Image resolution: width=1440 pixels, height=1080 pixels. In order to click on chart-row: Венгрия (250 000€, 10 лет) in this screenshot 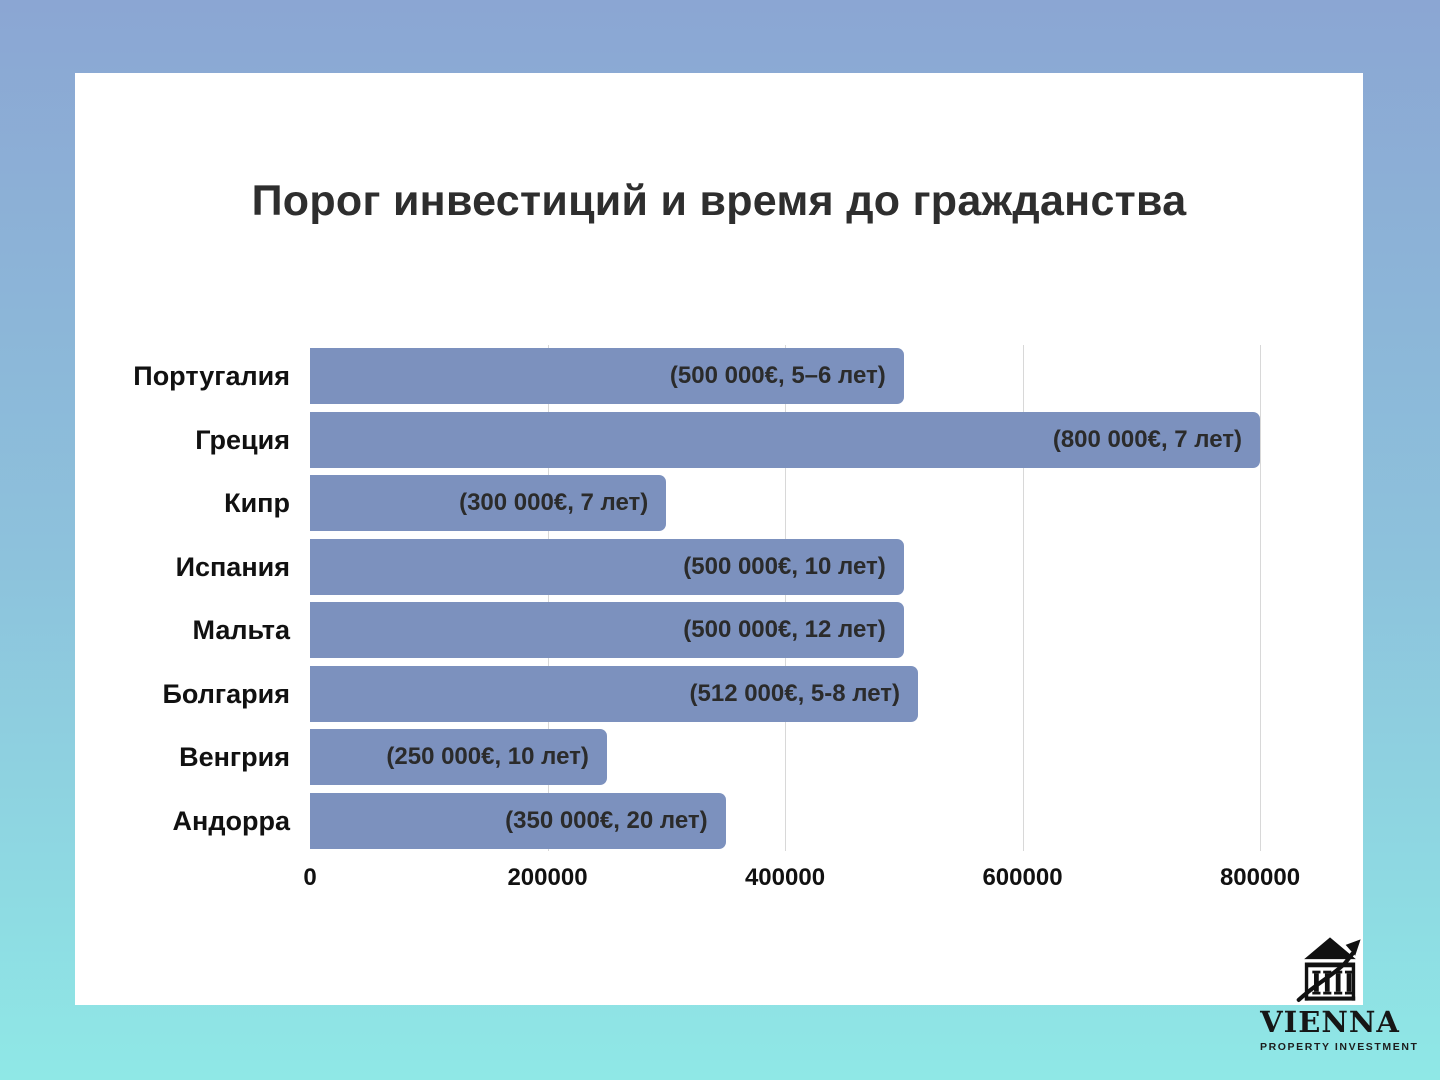, I will do `click(680, 757)`.